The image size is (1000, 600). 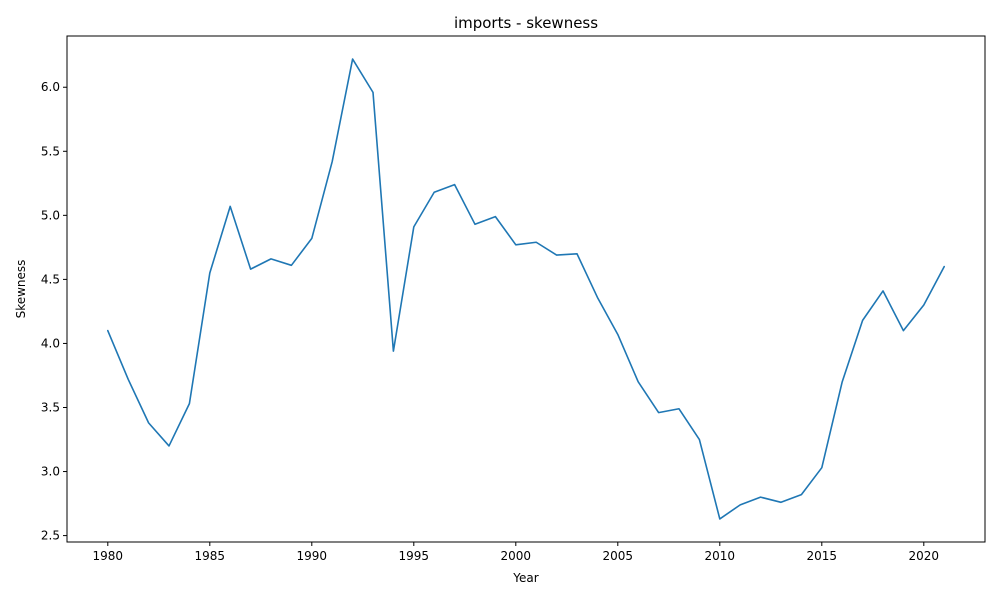 What do you see at coordinates (50, 151) in the screenshot?
I see `y-tick-label: 5.5` at bounding box center [50, 151].